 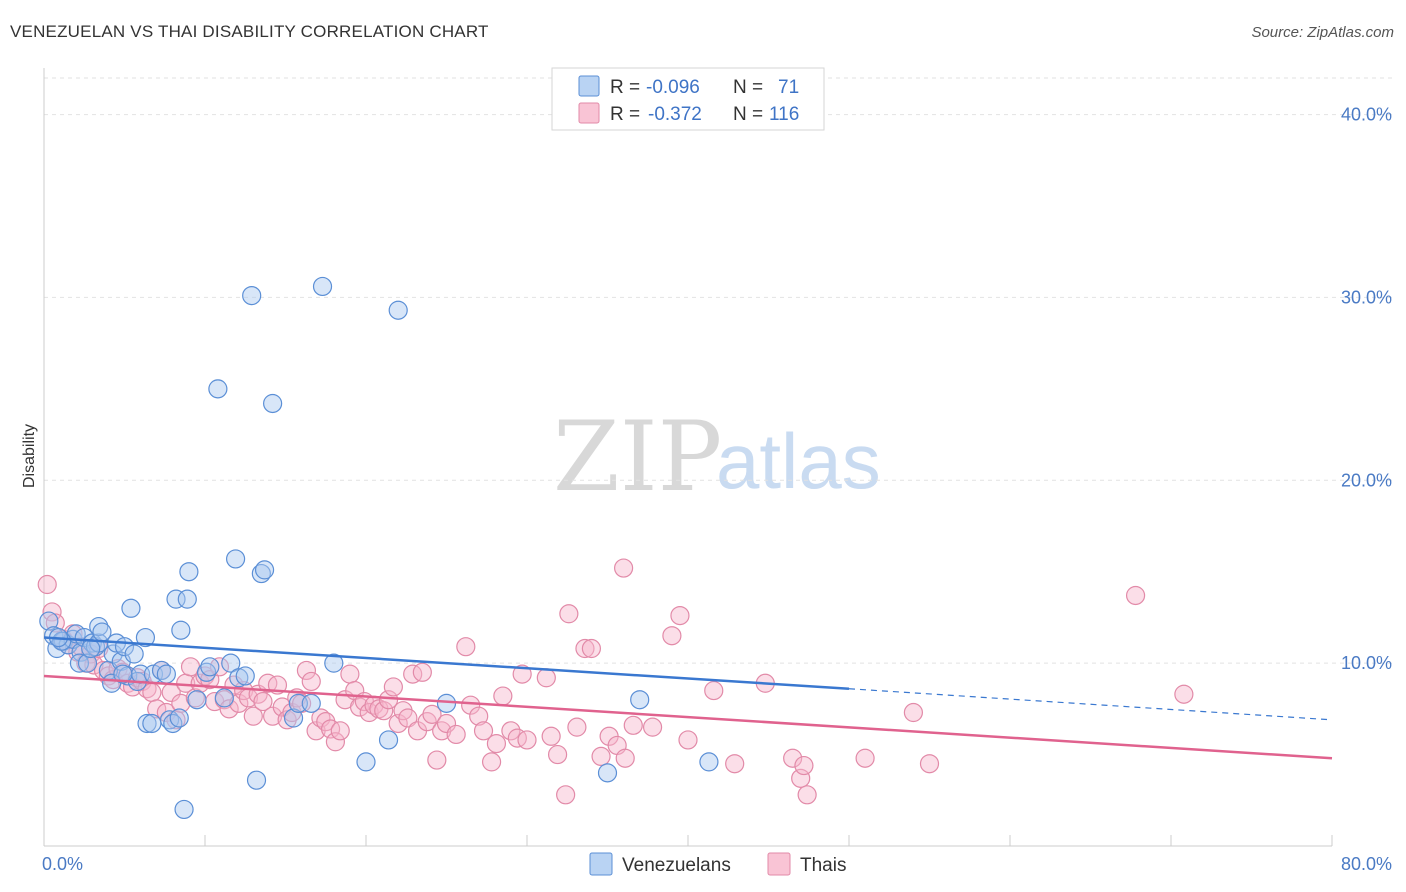 I want to click on source-credit: Source: ZipAtlas.com, so click(x=1322, y=32).